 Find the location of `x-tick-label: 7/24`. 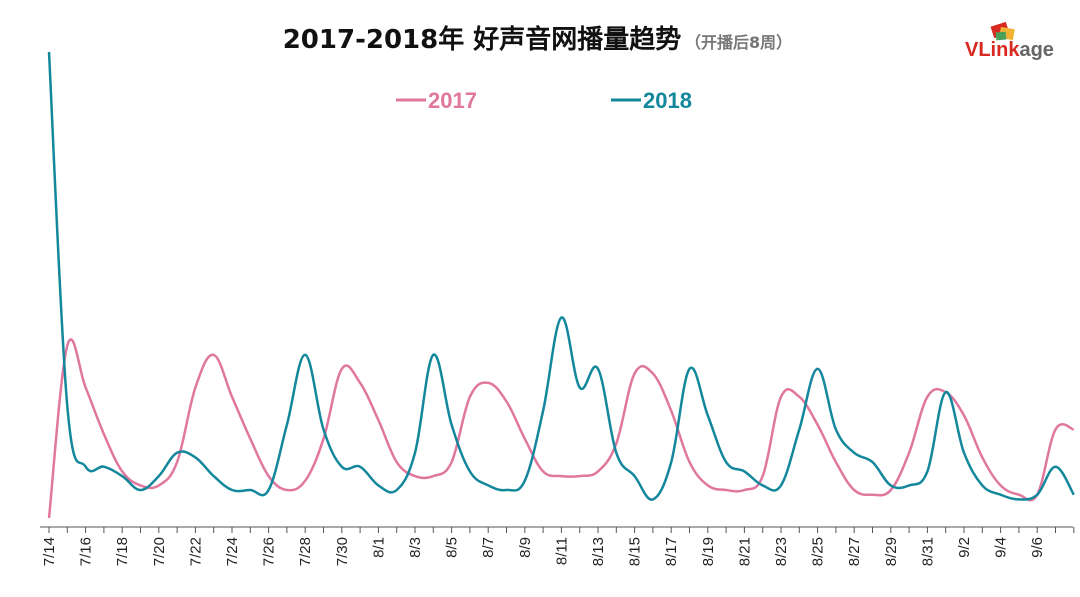

x-tick-label: 7/24 is located at coordinates (232, 551).